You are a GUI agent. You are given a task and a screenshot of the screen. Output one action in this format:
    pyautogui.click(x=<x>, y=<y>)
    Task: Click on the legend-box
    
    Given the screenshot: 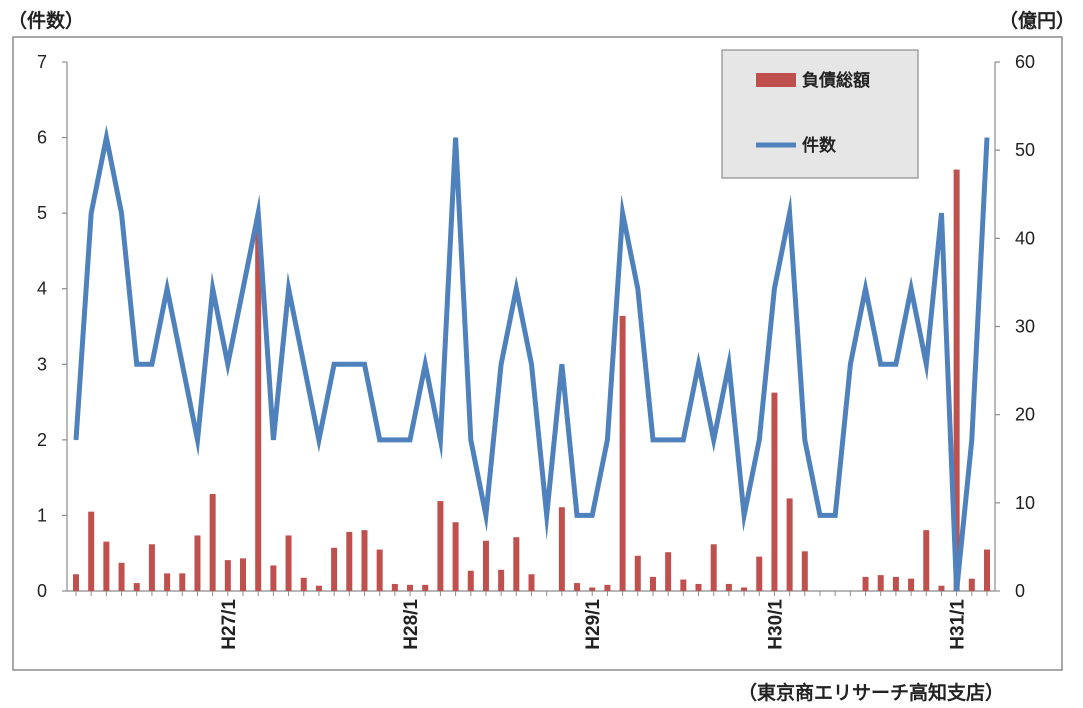 What is the action you would take?
    pyautogui.click(x=820, y=114)
    